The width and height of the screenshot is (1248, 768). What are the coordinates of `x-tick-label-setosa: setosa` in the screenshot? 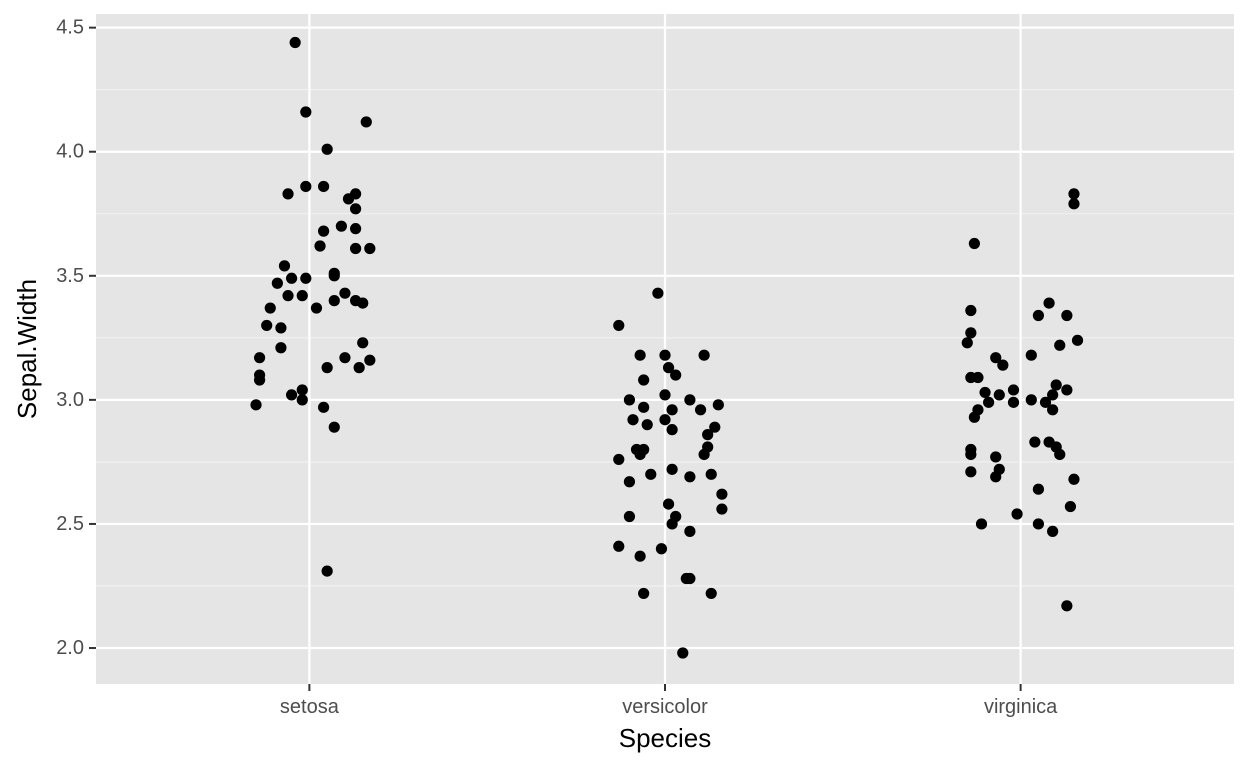 It's located at (310, 707).